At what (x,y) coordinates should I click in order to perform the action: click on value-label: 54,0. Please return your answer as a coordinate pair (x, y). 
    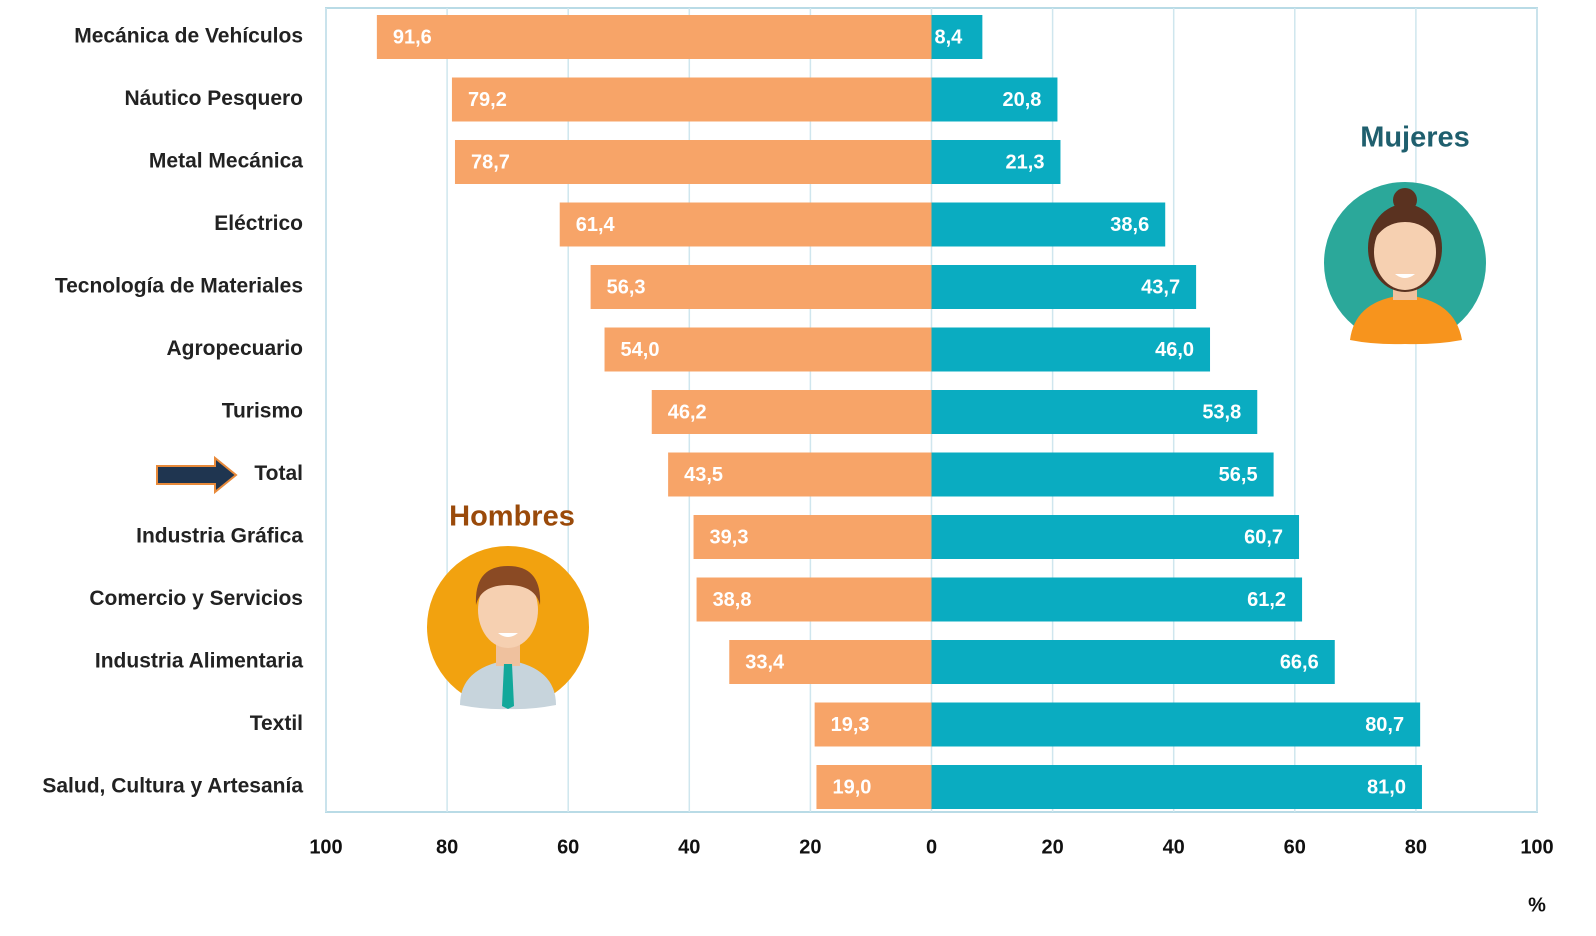
    Looking at the image, I should click on (640, 350).